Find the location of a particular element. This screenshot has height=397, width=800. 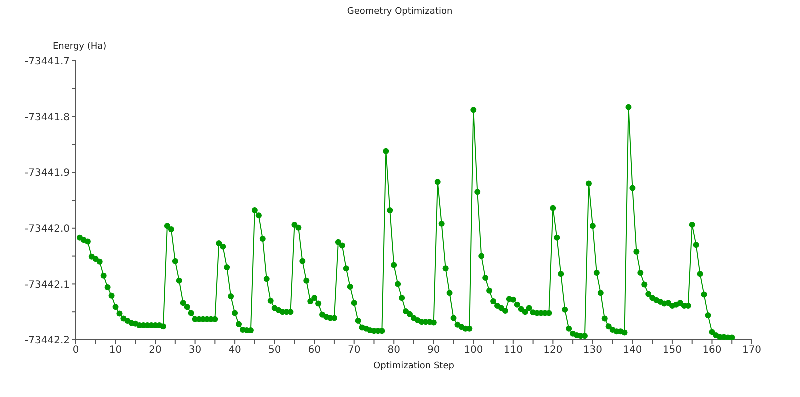

y-tick-label: -73442.0 is located at coordinates (47, 229).